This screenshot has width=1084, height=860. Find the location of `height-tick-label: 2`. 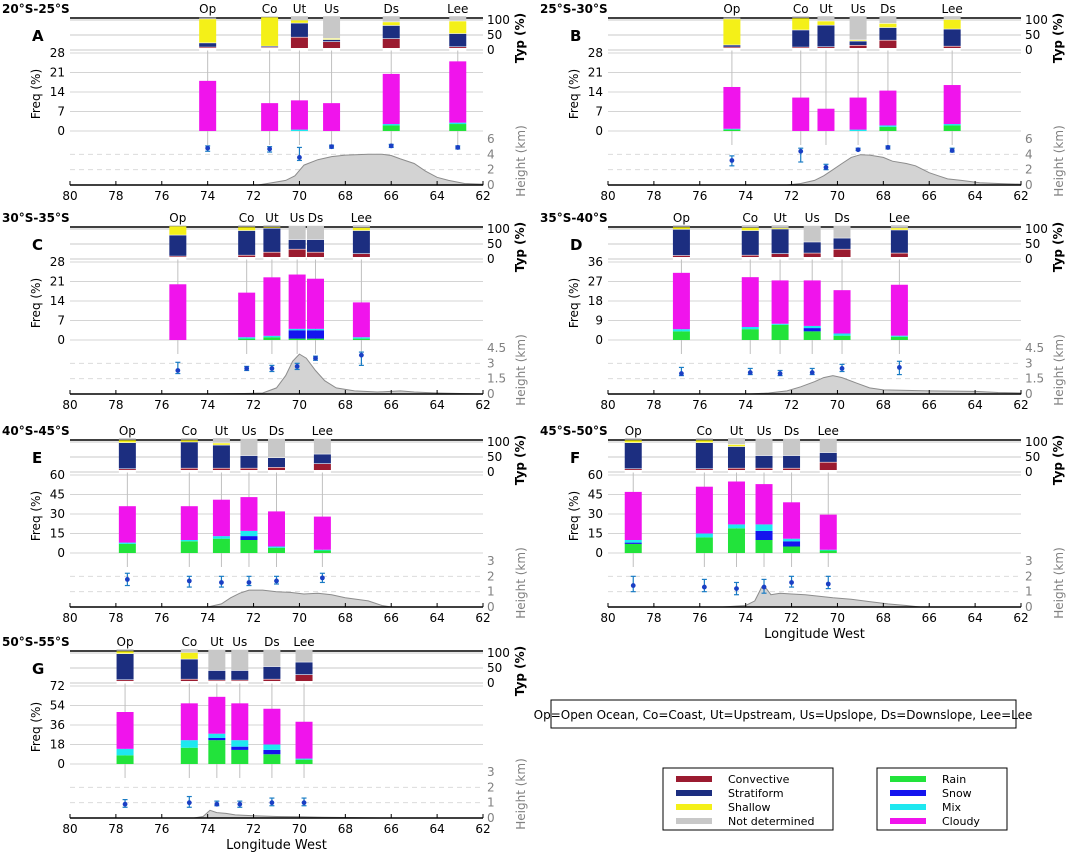

height-tick-label: 2 is located at coordinates (491, 576).